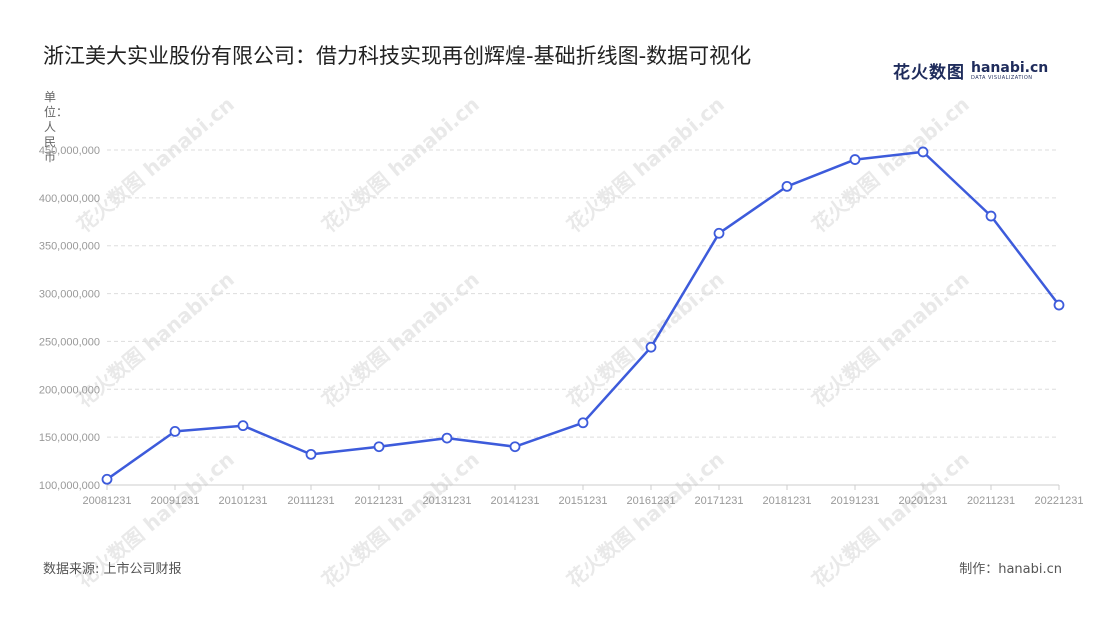  What do you see at coordinates (243, 501) in the screenshot?
I see `x-tick-label: 20101231` at bounding box center [243, 501].